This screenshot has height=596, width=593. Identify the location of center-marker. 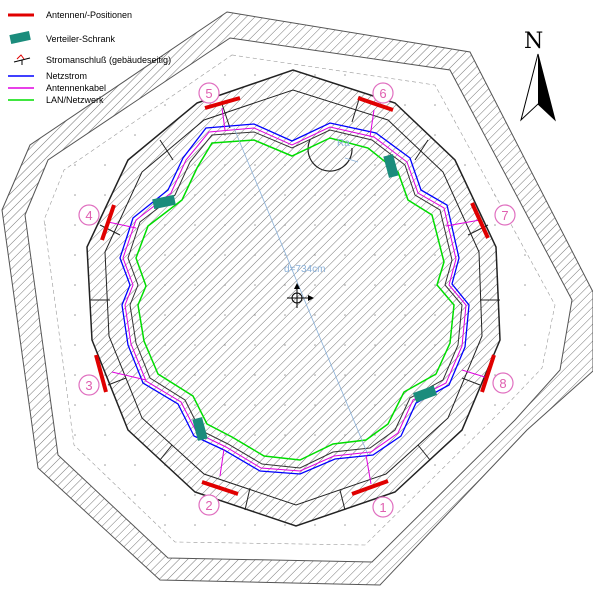
(300, 295).